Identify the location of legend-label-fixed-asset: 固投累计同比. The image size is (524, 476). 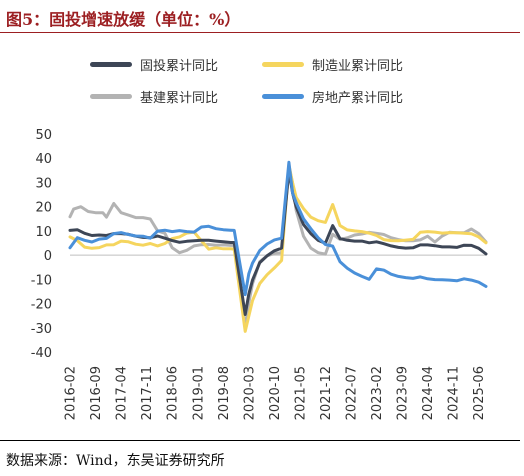
(179, 66).